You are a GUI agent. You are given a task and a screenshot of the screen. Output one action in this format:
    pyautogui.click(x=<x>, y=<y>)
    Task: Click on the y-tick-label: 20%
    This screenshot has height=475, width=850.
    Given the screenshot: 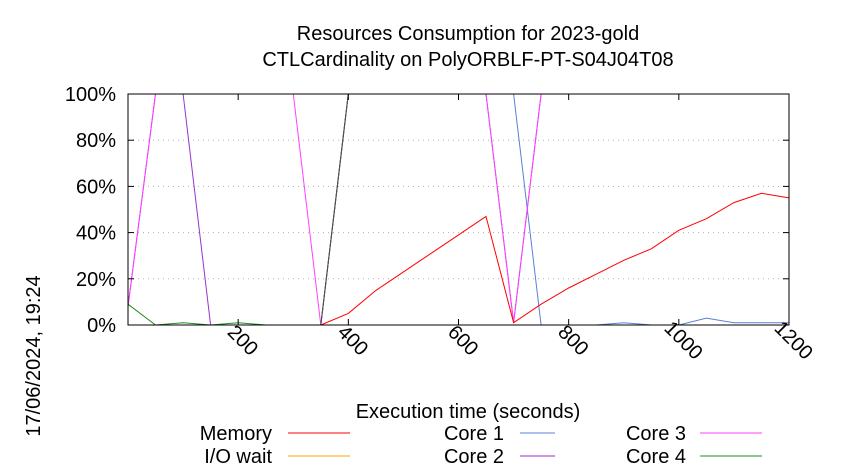 What is the action you would take?
    pyautogui.click(x=96, y=280)
    